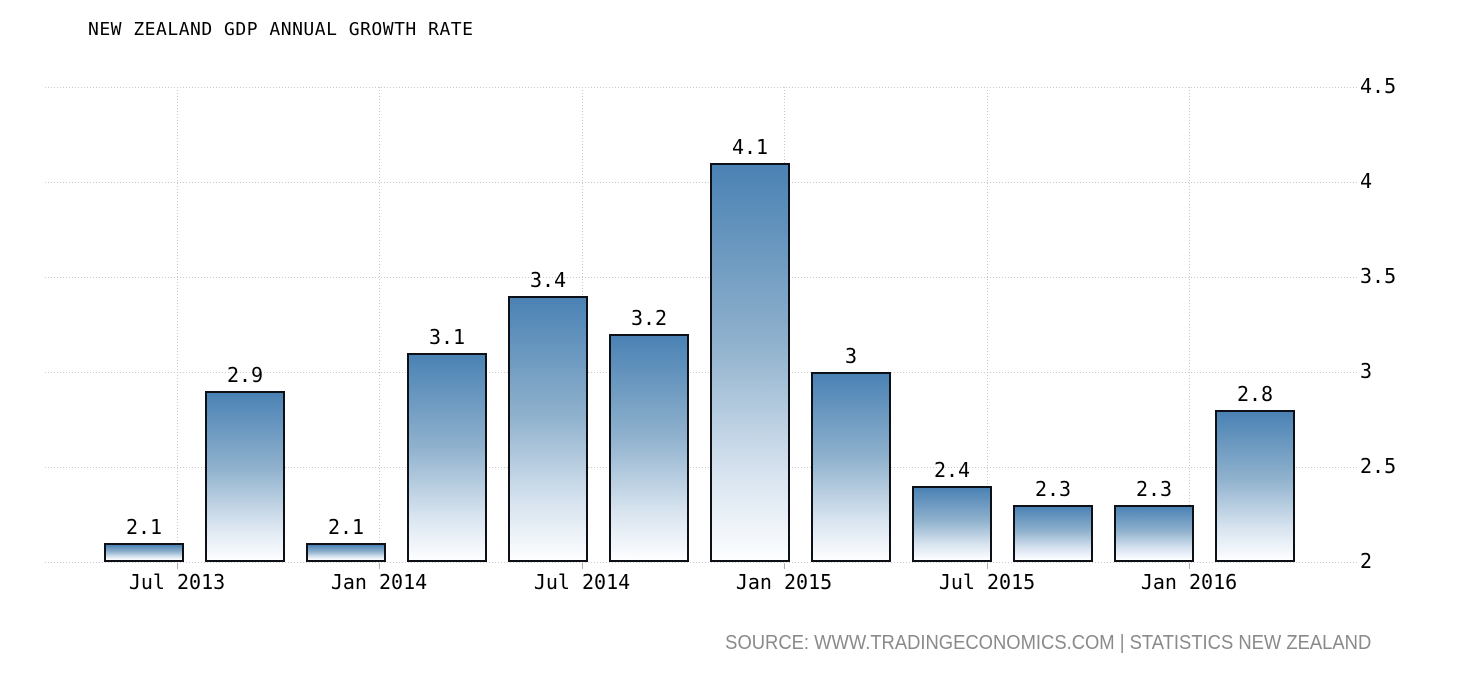 This screenshot has width=1460, height=680. What do you see at coordinates (582, 582) in the screenshot?
I see `x-axis-tick-label: Jul 2014` at bounding box center [582, 582].